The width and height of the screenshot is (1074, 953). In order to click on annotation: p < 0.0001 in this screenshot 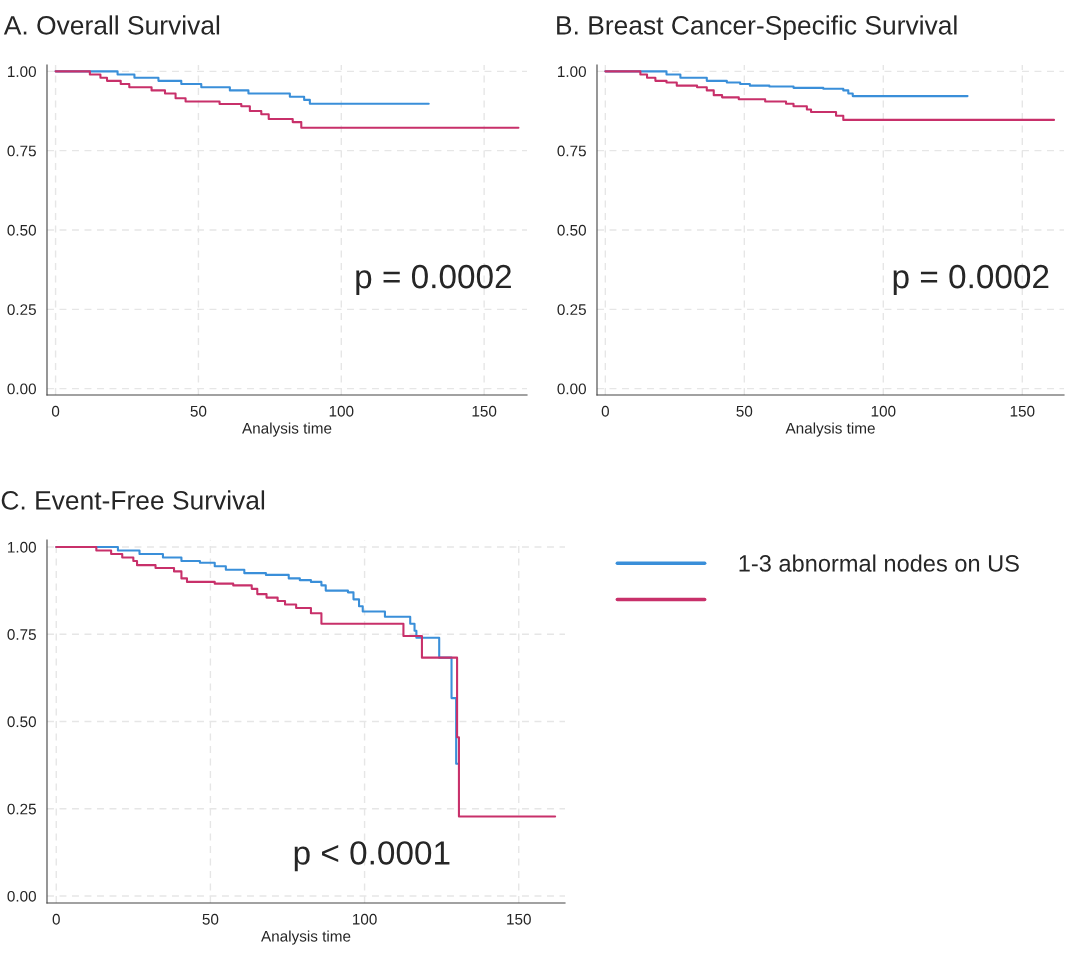, I will do `click(372, 856)`.